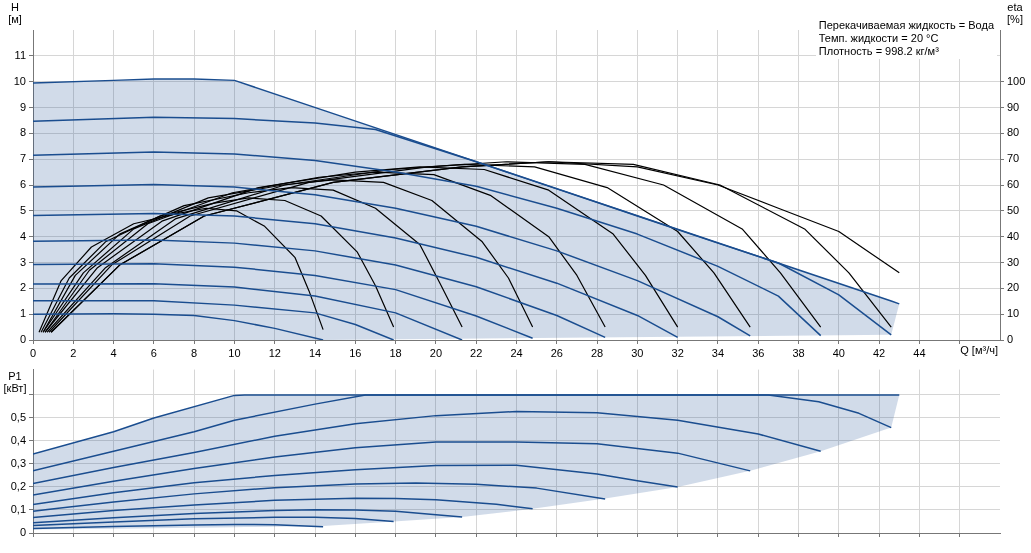 This screenshot has width=1031, height=553. Describe the element at coordinates (18, 486) in the screenshot. I see `y-tick-label: 0,2` at that location.